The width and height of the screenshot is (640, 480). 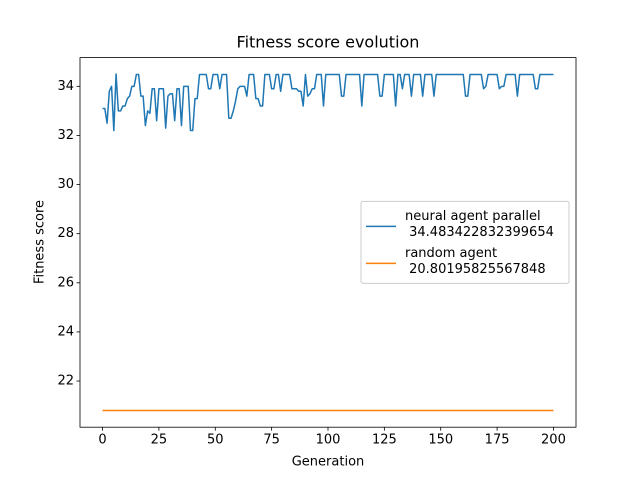 I want to click on y-tick-label: 24, so click(x=65, y=331).